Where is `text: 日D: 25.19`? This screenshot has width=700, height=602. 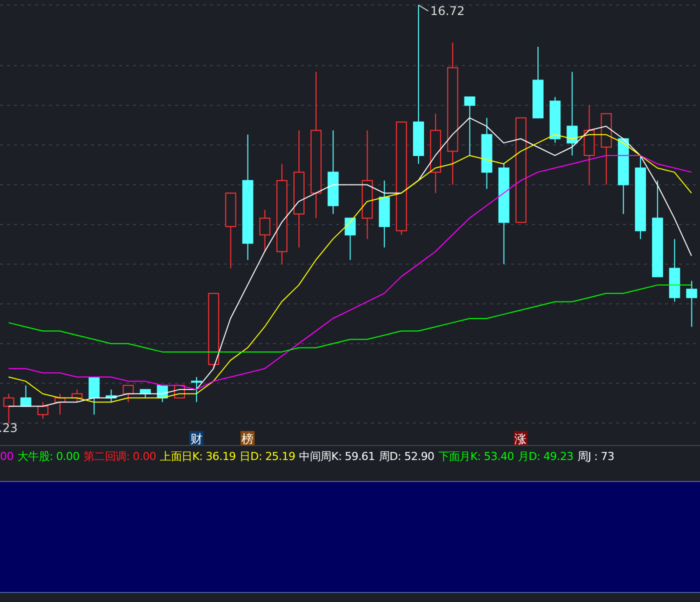
text: 日D: 25.19 is located at coordinates (268, 456).